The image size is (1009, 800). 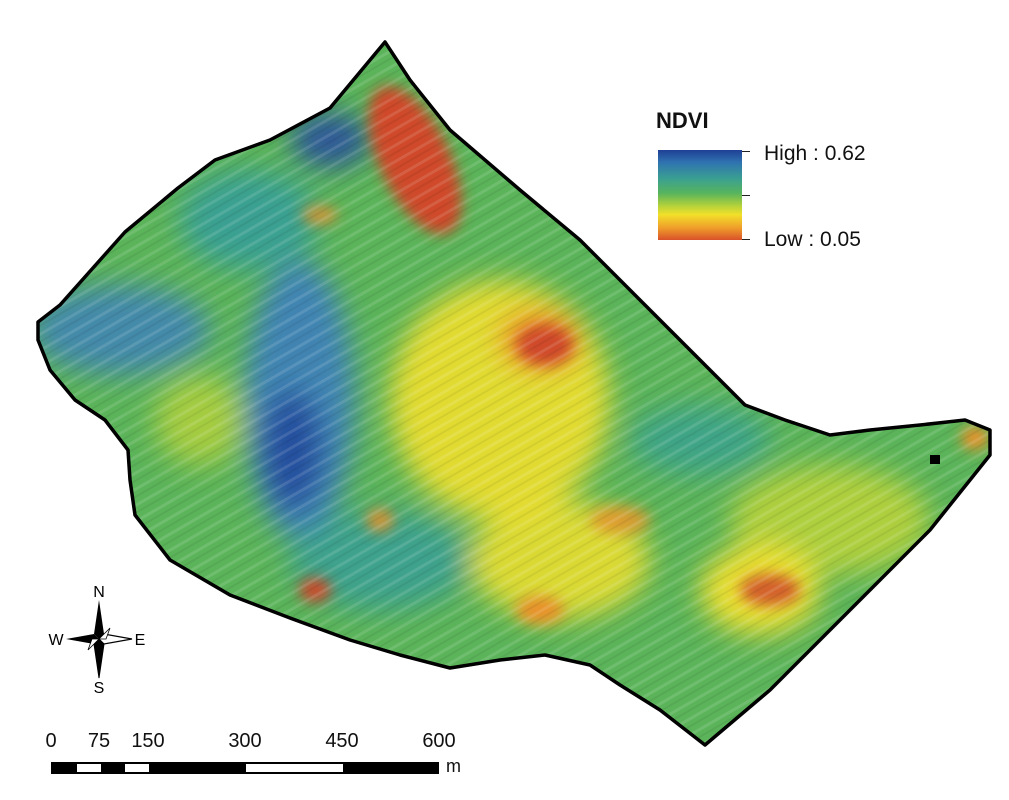 What do you see at coordinates (99, 592) in the screenshot?
I see `compass-n: N` at bounding box center [99, 592].